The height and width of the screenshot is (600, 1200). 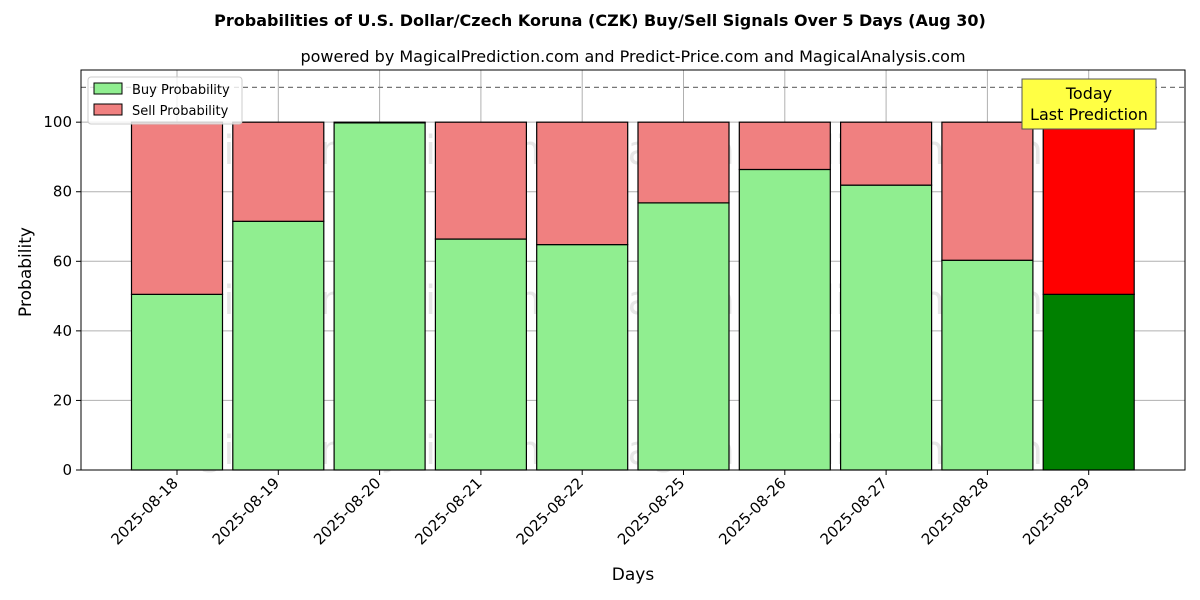 I want to click on x-tick-label: 2025-08-28, so click(x=955, y=511).